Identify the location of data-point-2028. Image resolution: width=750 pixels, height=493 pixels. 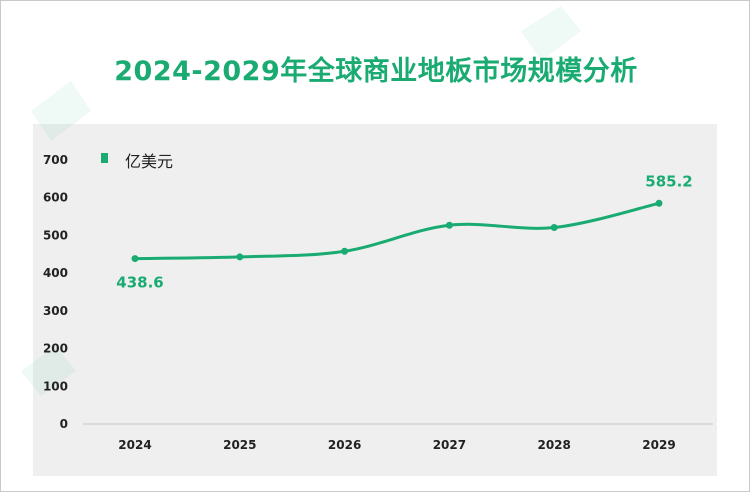
(554, 228).